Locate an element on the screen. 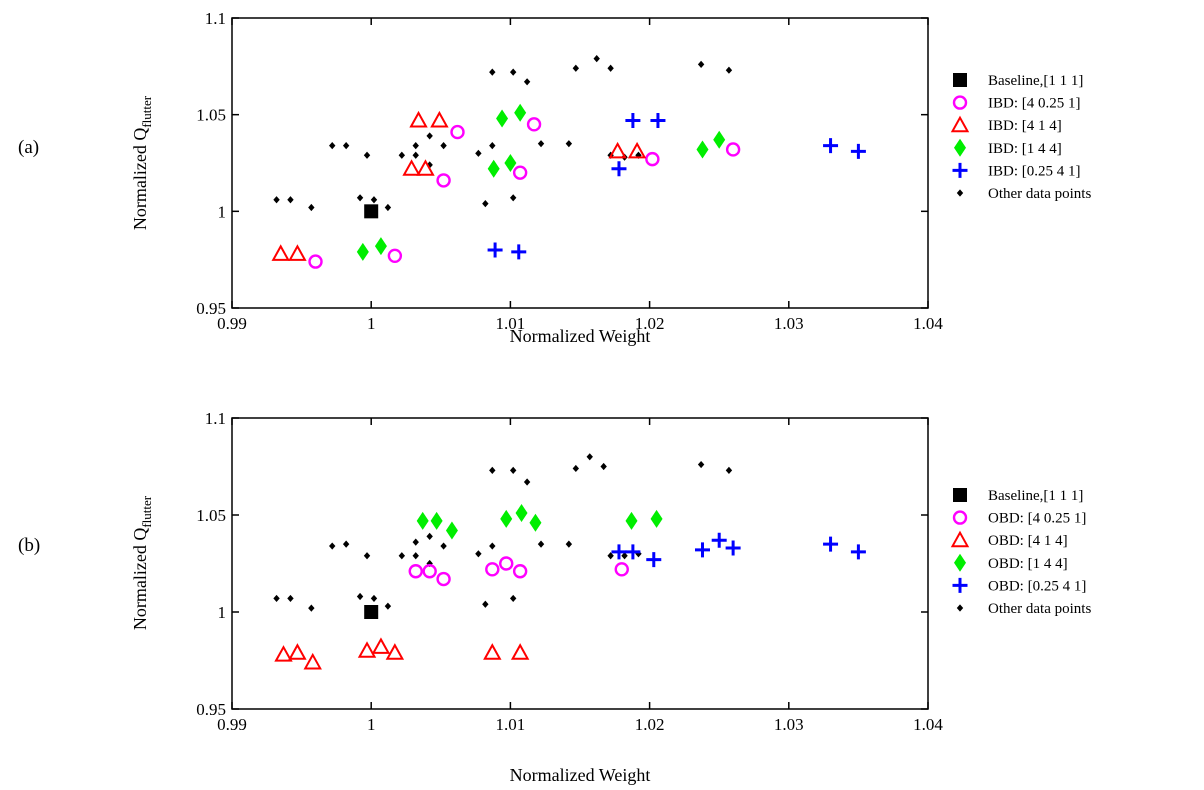  panel-b-y-axis-label: Normalized Qflutter is located at coordinates (142, 562).